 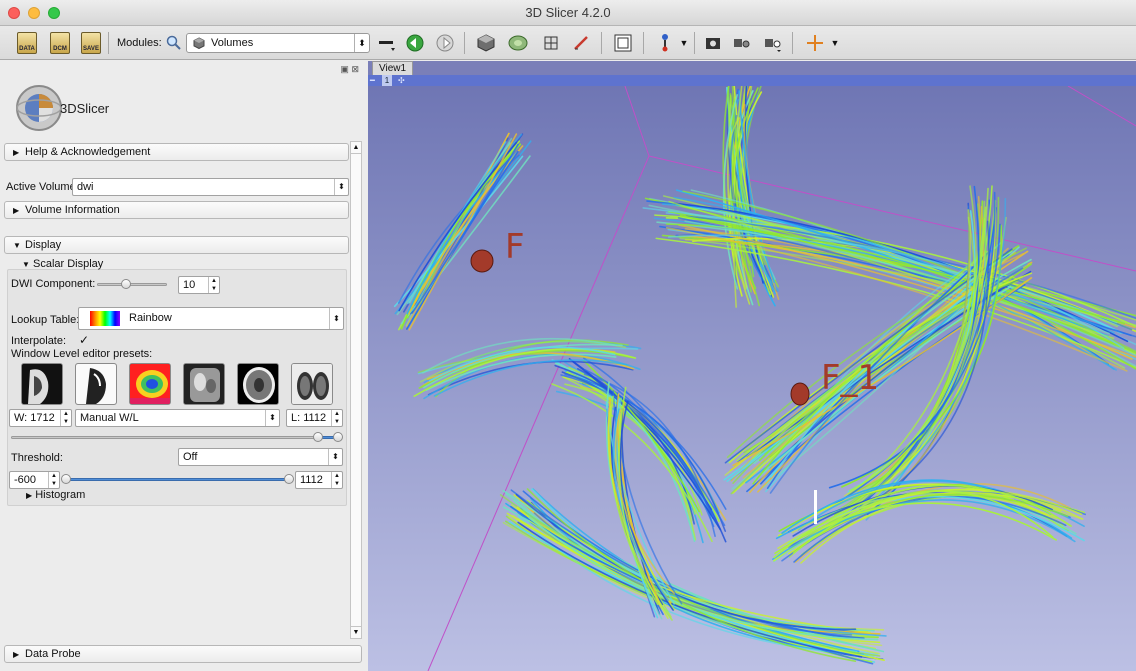 What do you see at coordinates (486, 43) in the screenshot?
I see `models-button` at bounding box center [486, 43].